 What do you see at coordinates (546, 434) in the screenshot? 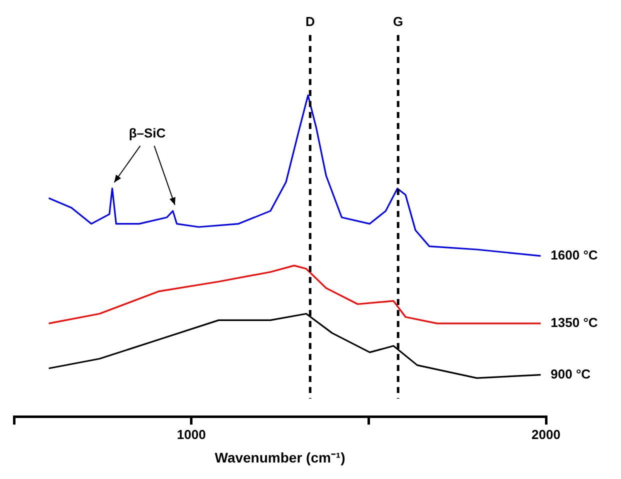
I see `x-tick-label: 2000` at bounding box center [546, 434].